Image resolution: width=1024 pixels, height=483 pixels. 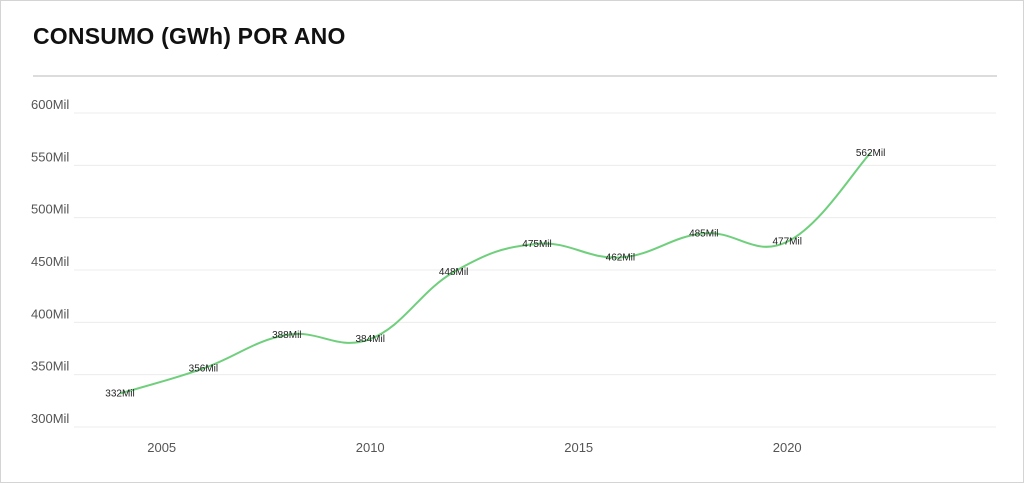 What do you see at coordinates (870, 153) in the screenshot?
I see `data-label: 562Mil` at bounding box center [870, 153].